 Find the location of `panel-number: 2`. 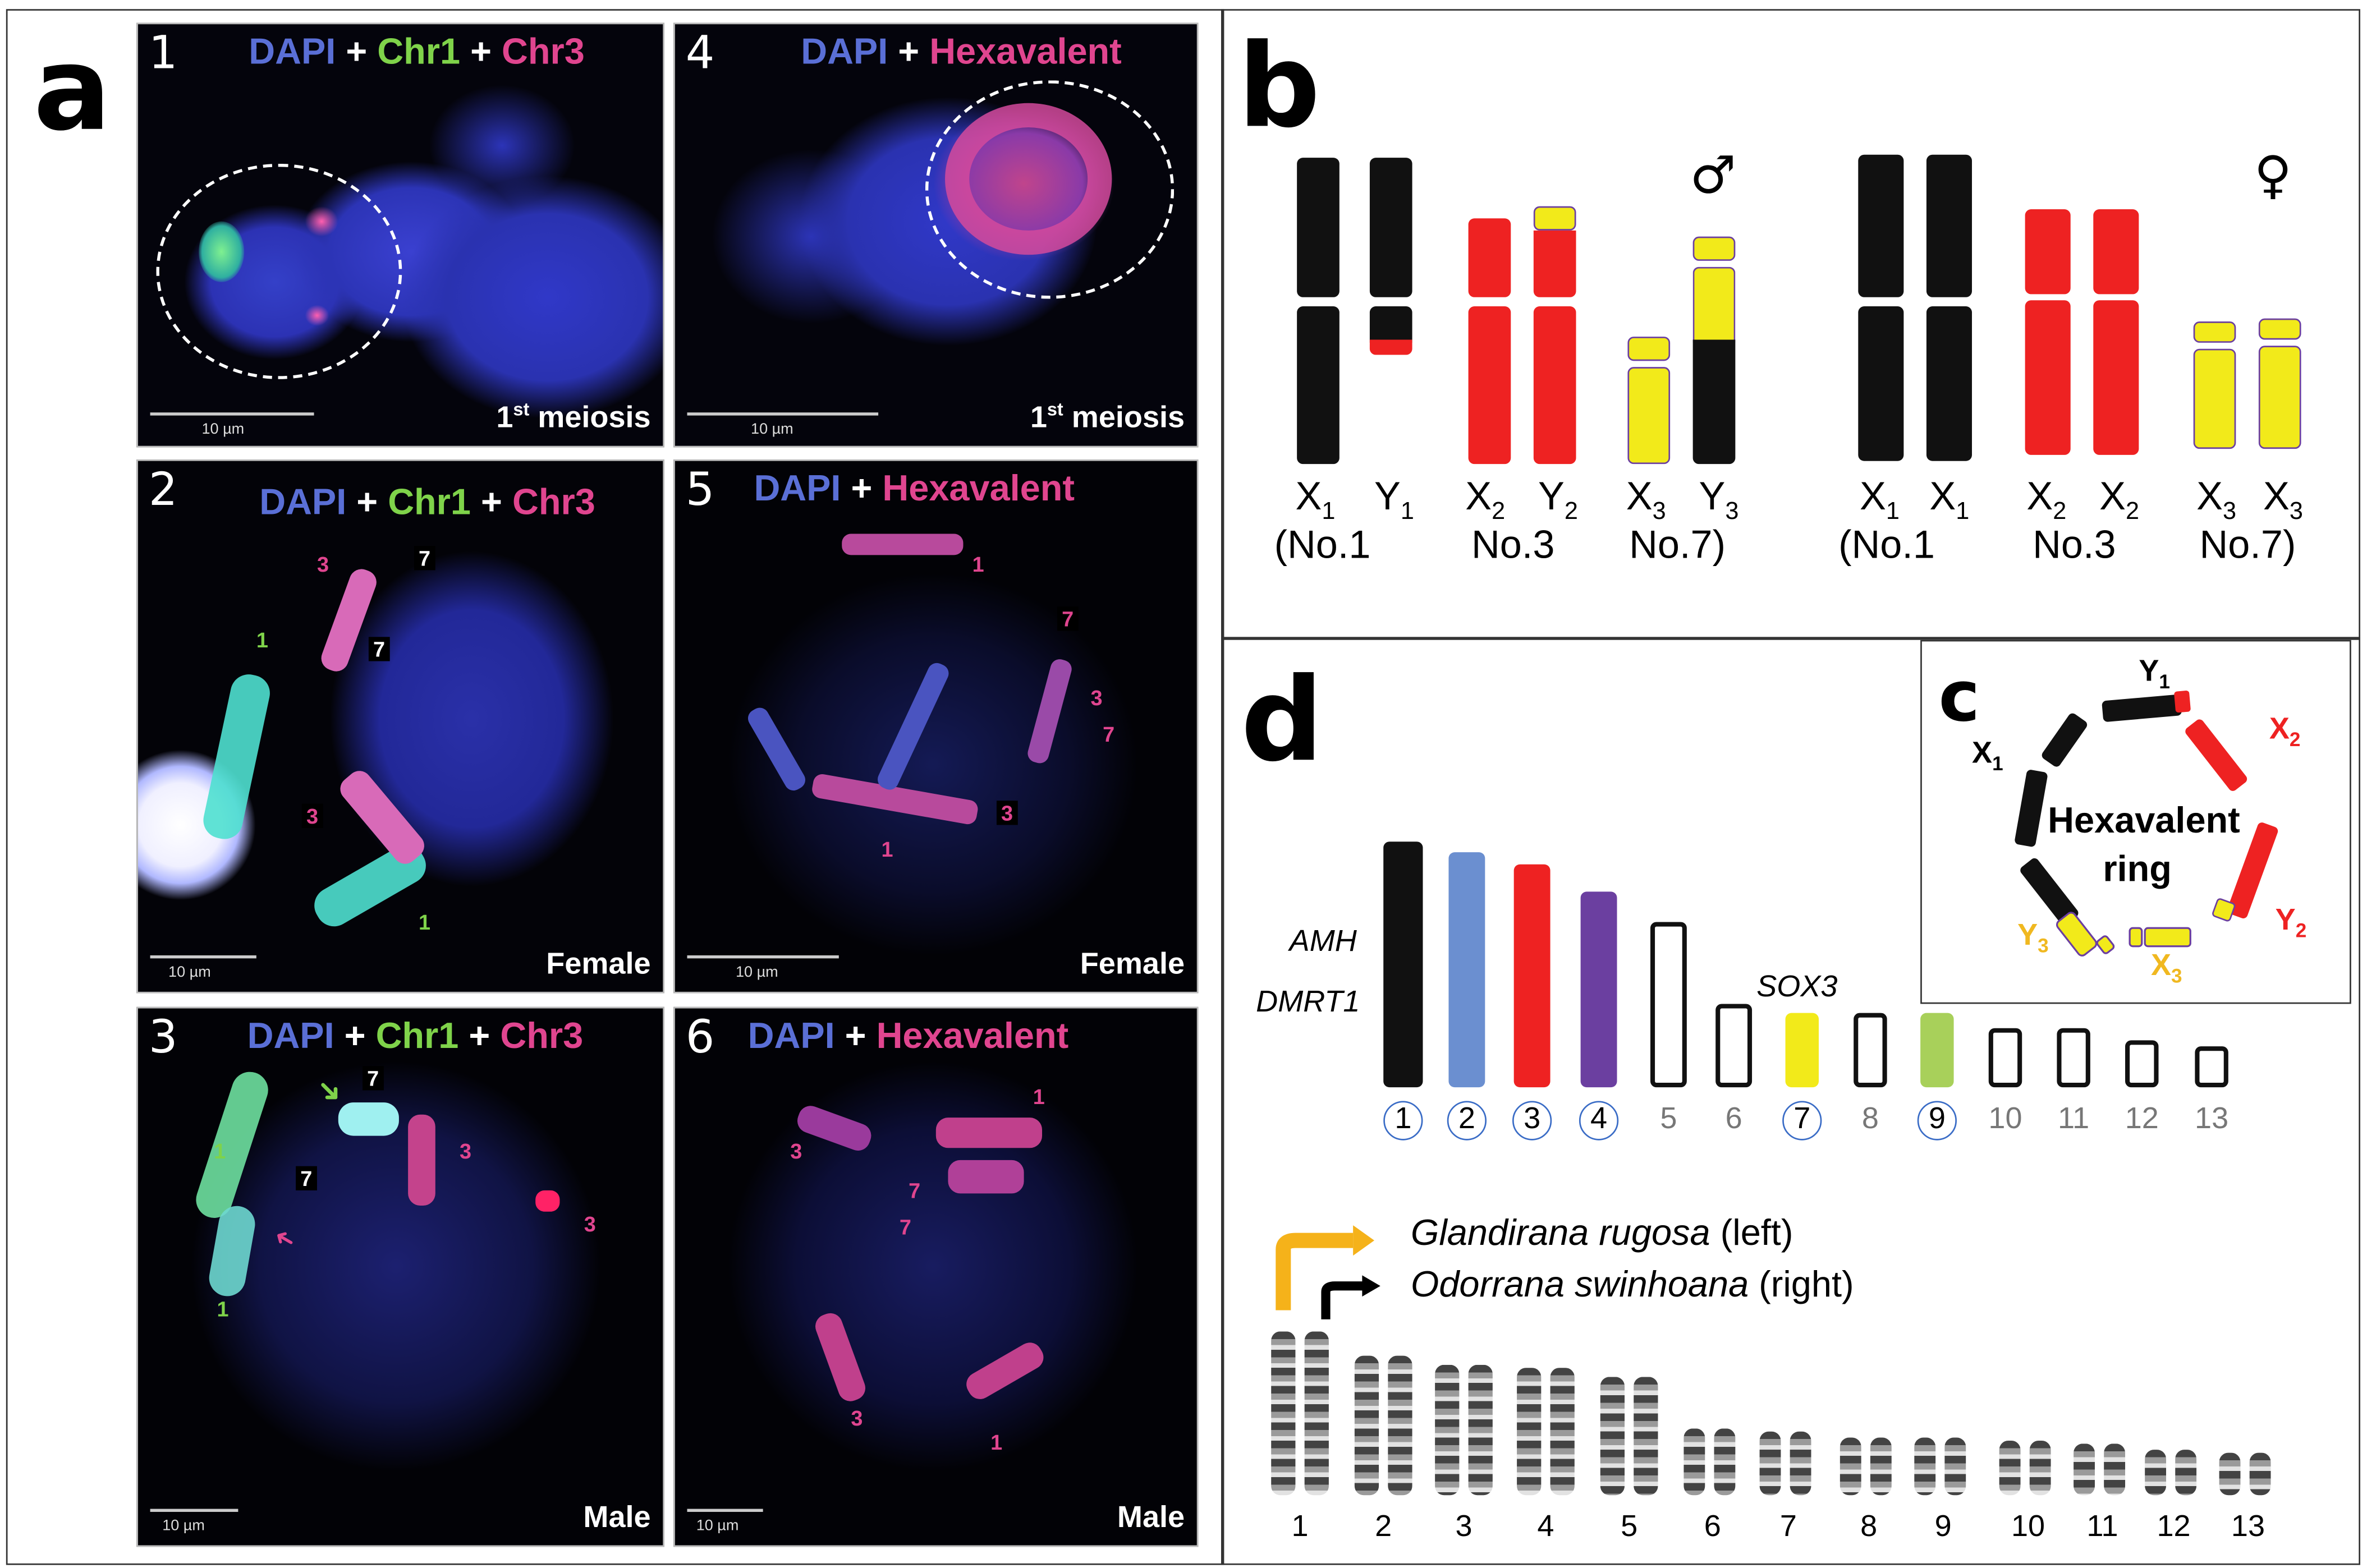

panel-number: 2 is located at coordinates (163, 490).